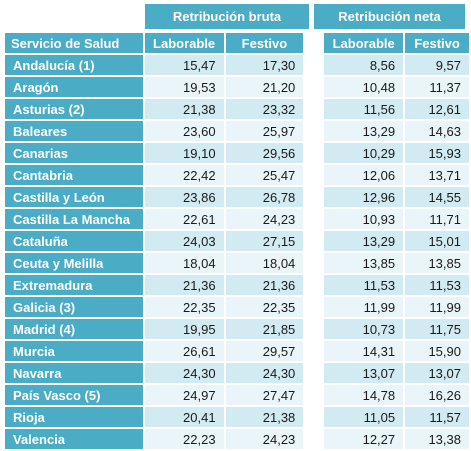  Describe the element at coordinates (74, 241) in the screenshot. I see `row-service-name: Cataluña` at that location.